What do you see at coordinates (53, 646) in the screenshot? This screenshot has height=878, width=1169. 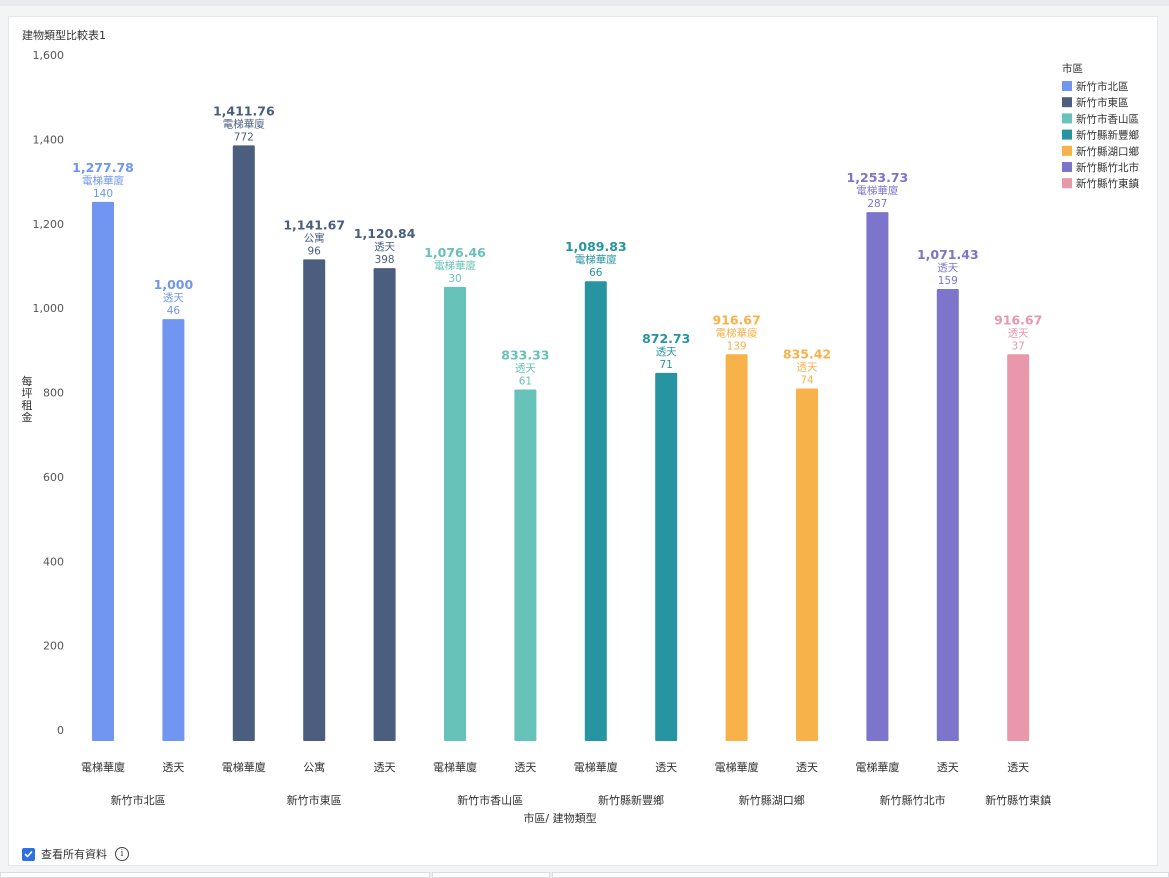 I see `y-tick-label: 200` at bounding box center [53, 646].